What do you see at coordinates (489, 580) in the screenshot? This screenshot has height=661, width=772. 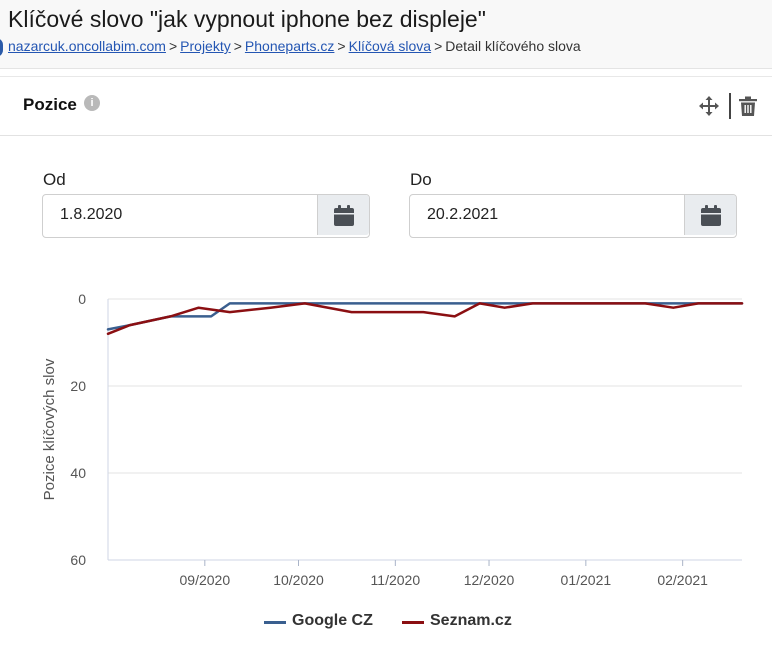 I see `x-tick-label: 12/2020` at bounding box center [489, 580].